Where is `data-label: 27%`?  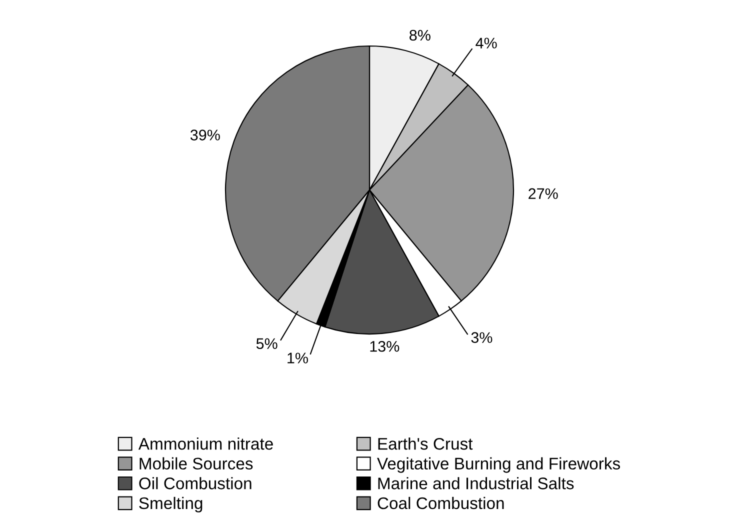 data-label: 27% is located at coordinates (543, 194).